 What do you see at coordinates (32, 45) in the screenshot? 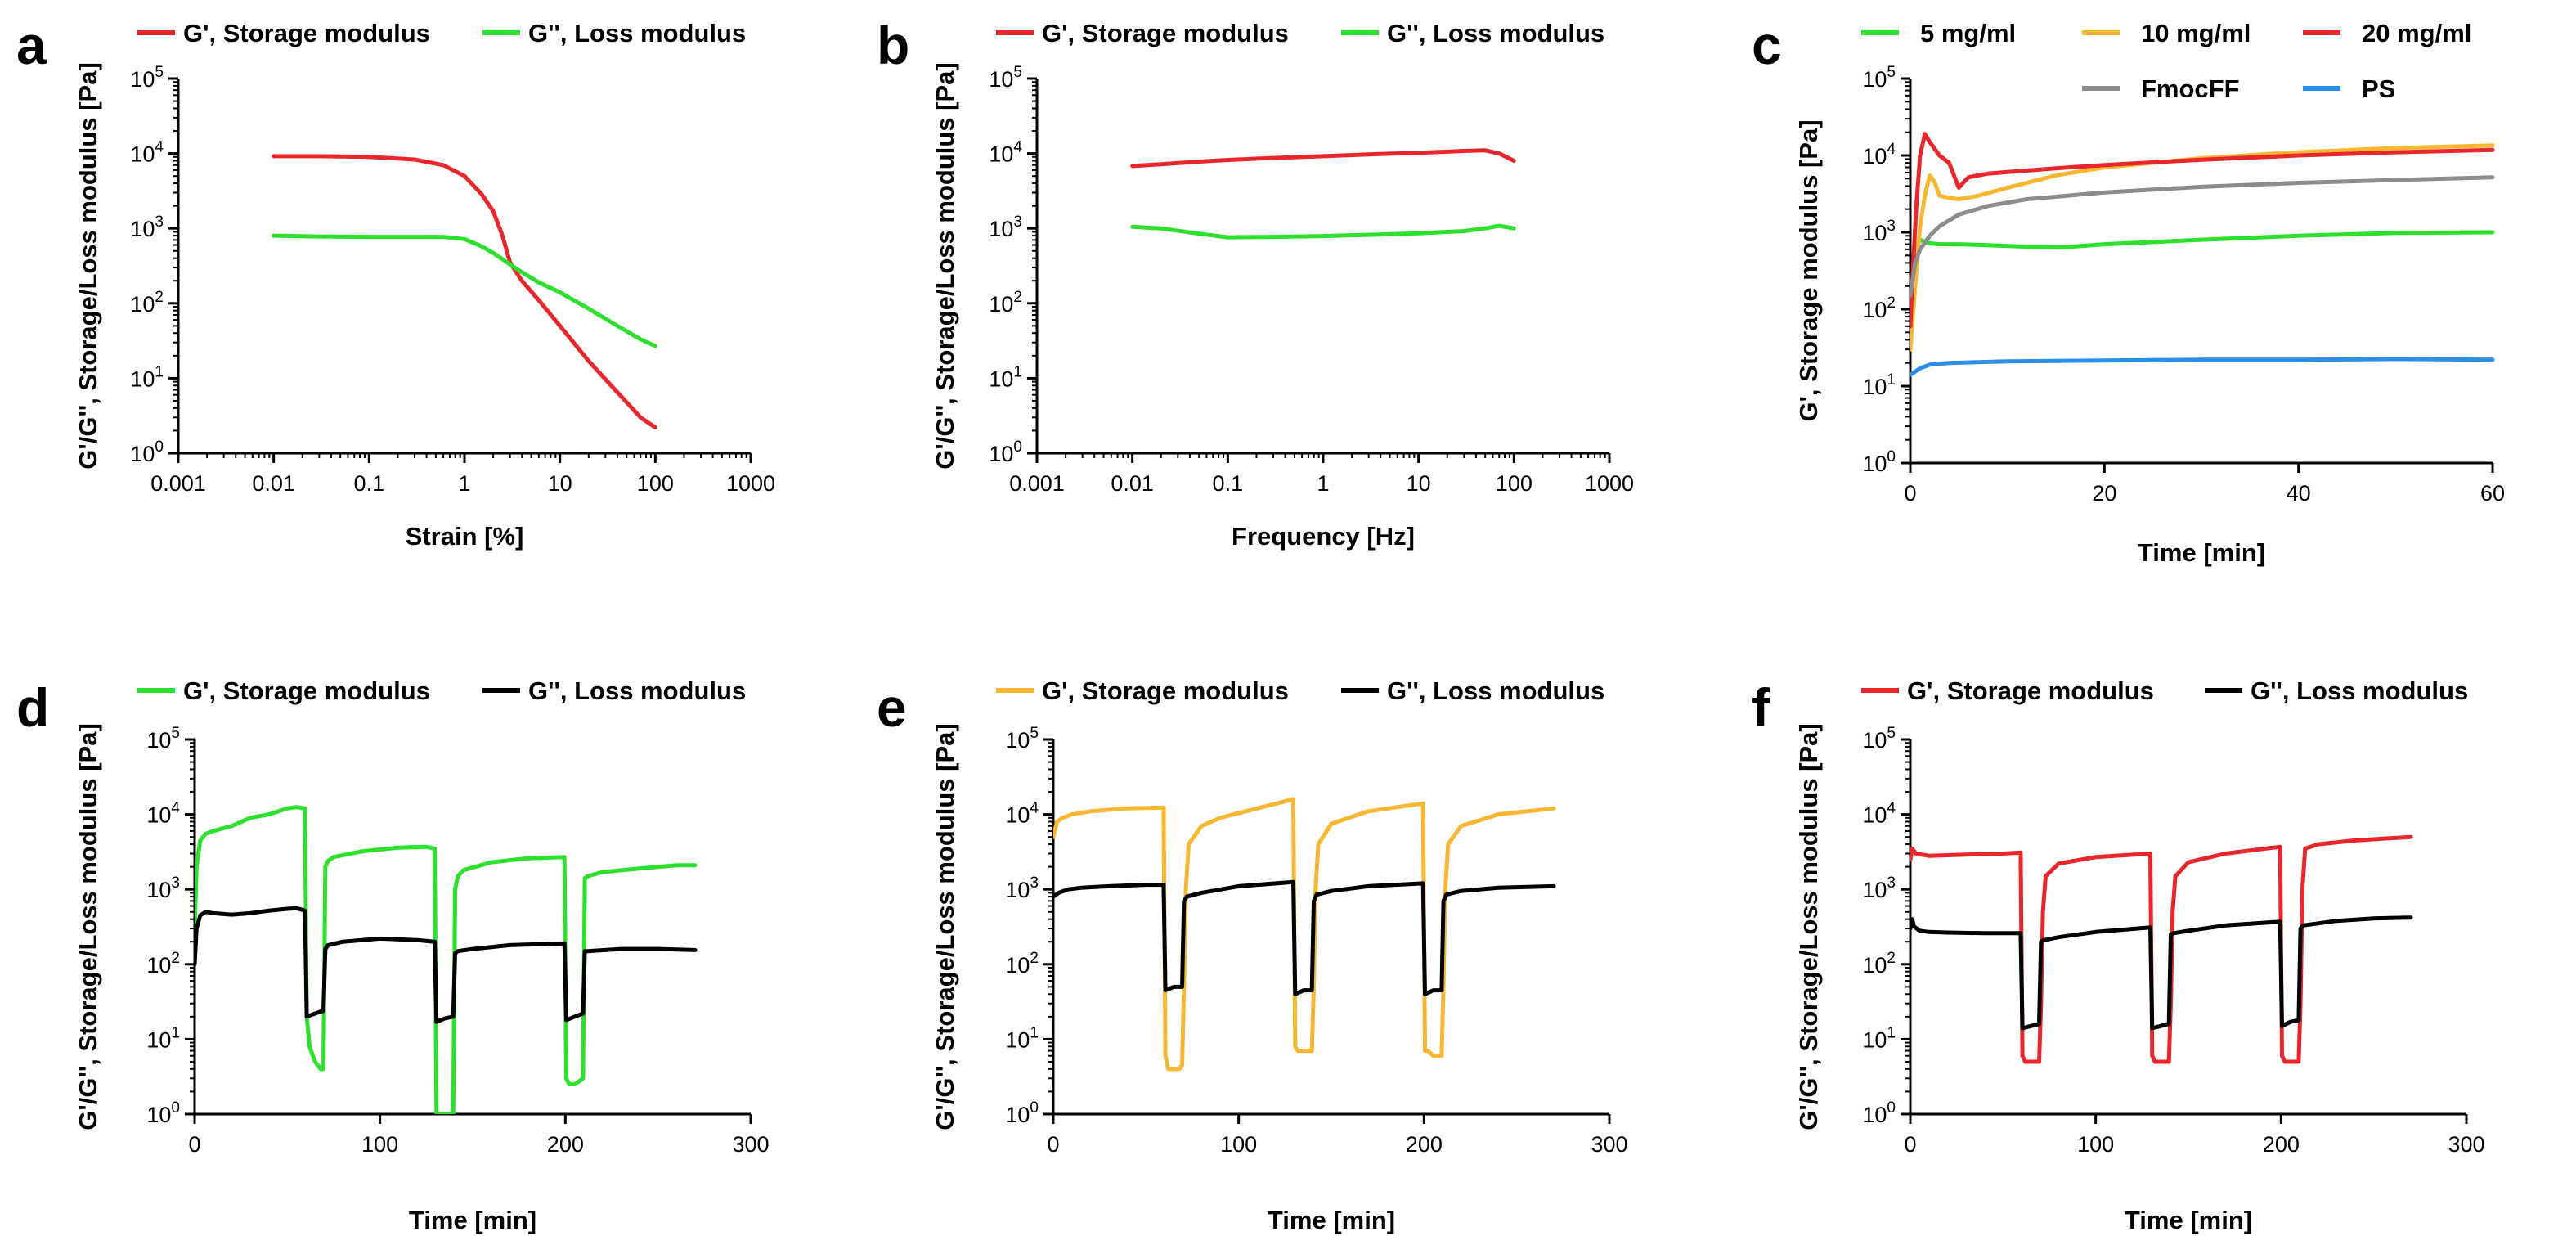
I see `panel-letter: a` at bounding box center [32, 45].